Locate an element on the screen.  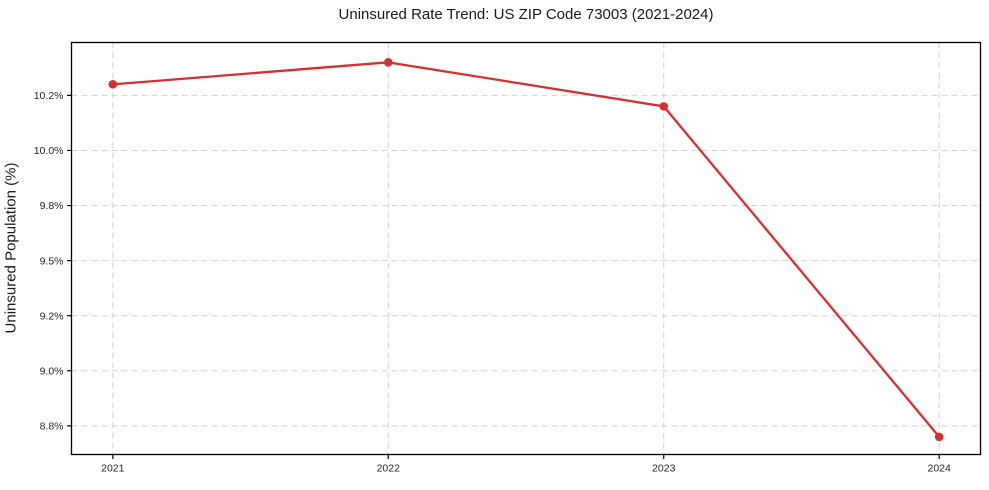
x-tick-label: 2023 is located at coordinates (664, 469).